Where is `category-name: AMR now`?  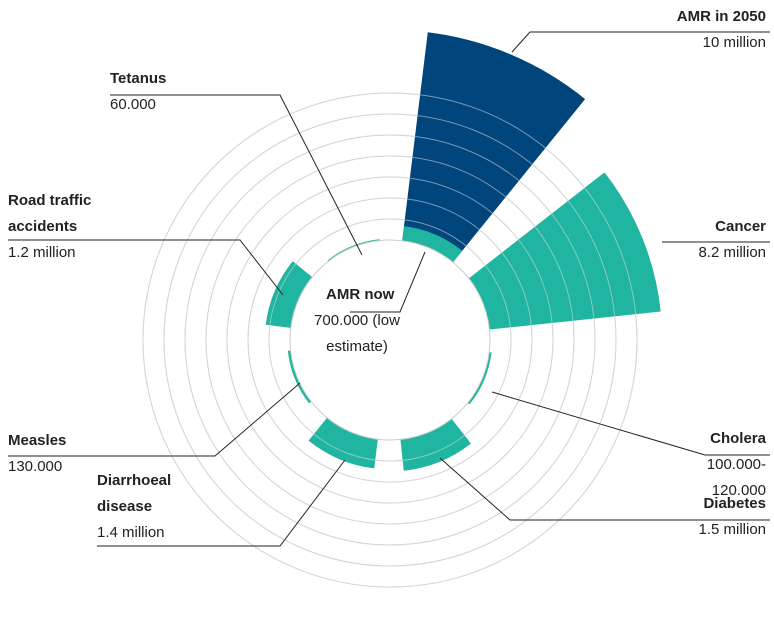 category-name: AMR now is located at coordinates (360, 294).